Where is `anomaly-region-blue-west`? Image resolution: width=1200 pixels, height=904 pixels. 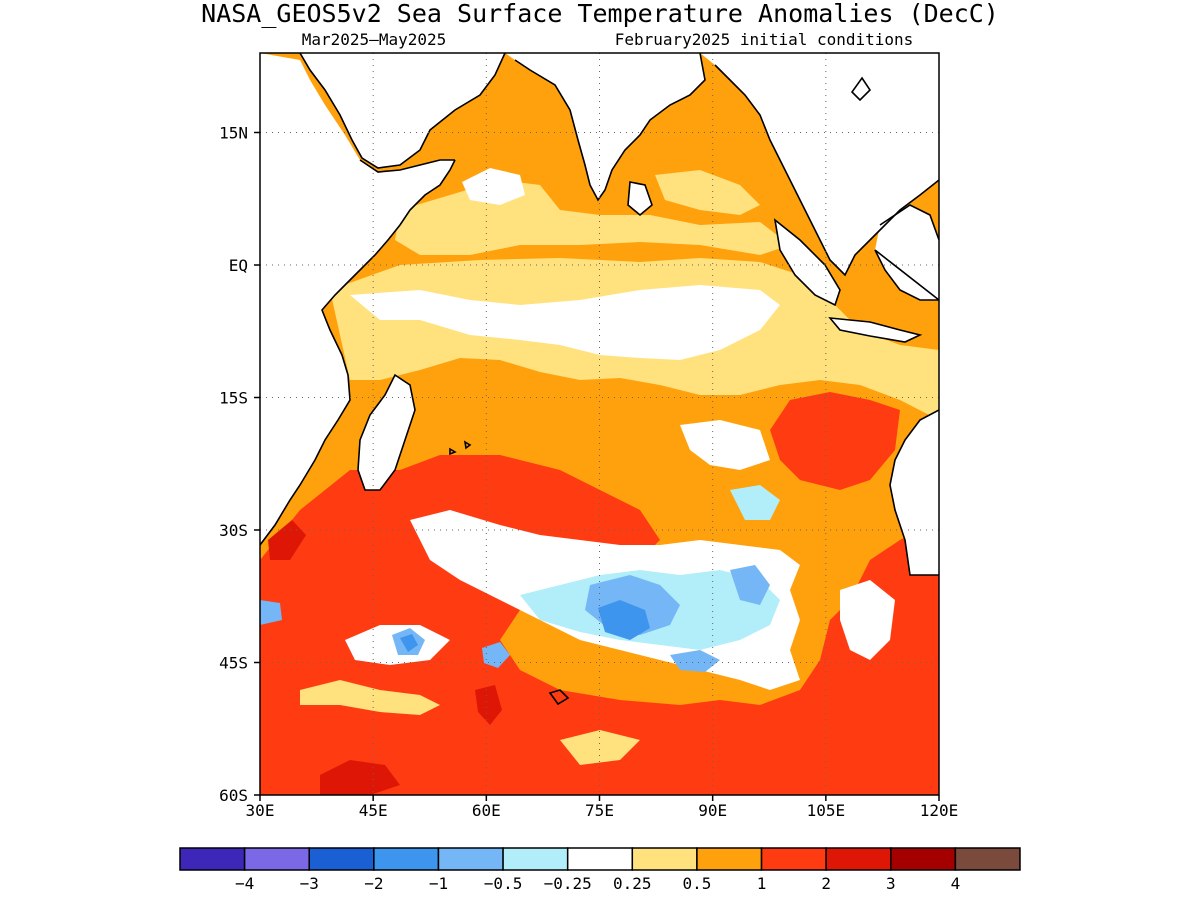
anomaly-region-blue-west is located at coordinates (271, 612).